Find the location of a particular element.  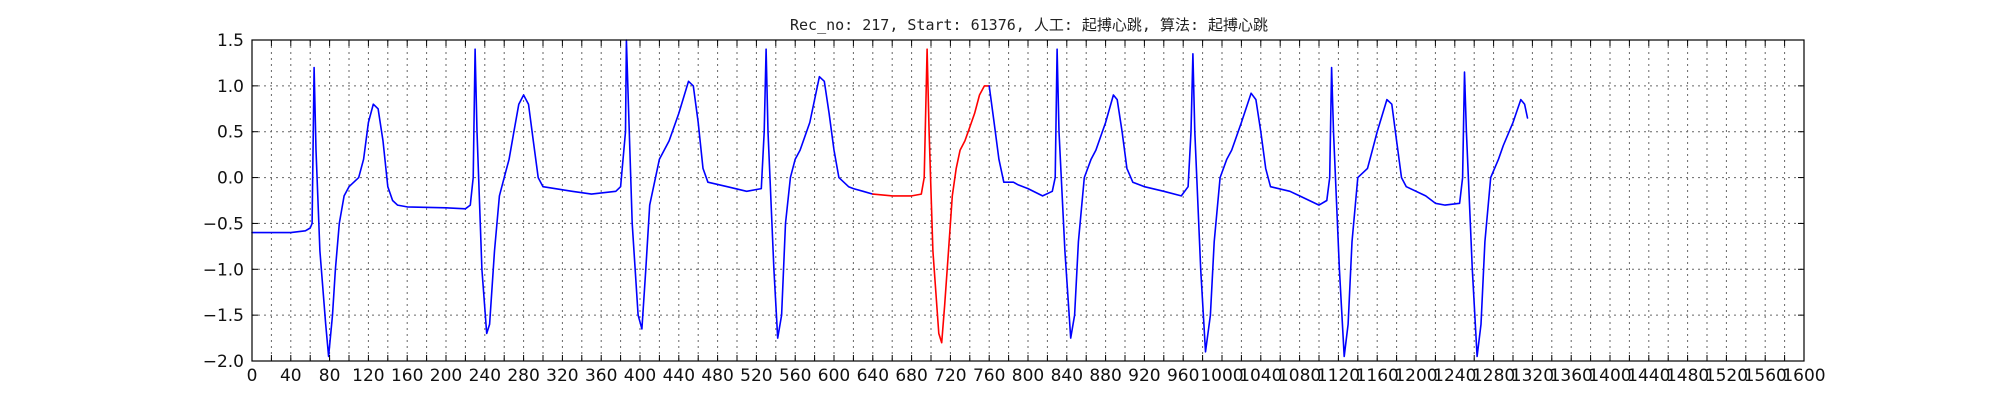

x-tick-label: 640 is located at coordinates (873, 376).